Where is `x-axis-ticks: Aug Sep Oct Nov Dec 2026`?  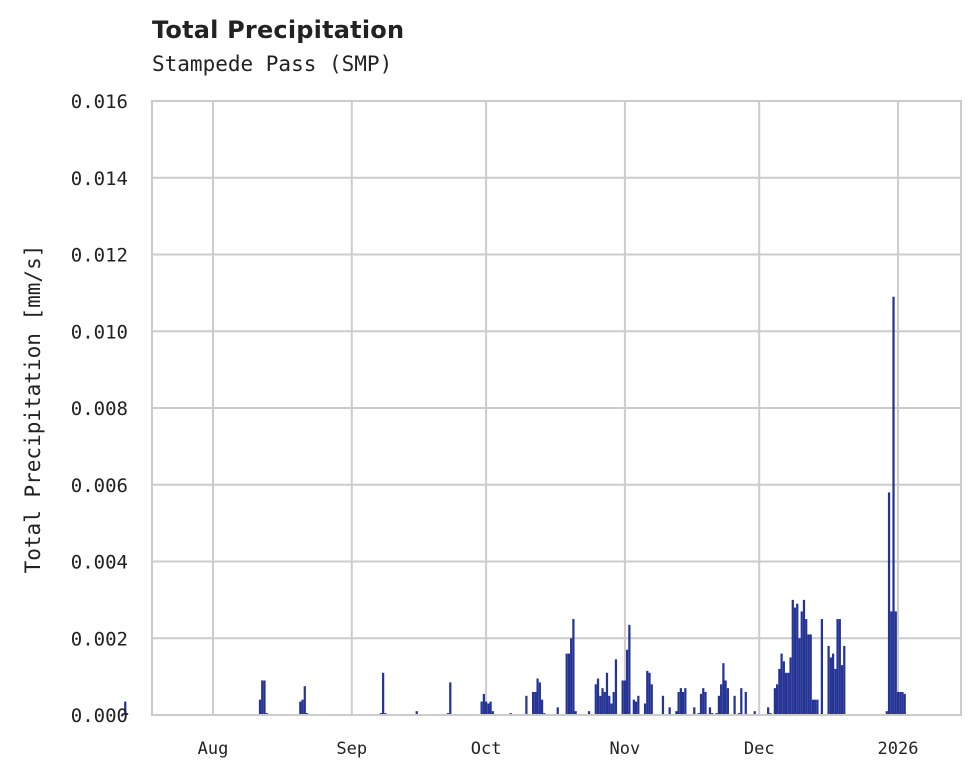
x-axis-ticks: Aug Sep Oct Nov Dec 2026 is located at coordinates (558, 749).